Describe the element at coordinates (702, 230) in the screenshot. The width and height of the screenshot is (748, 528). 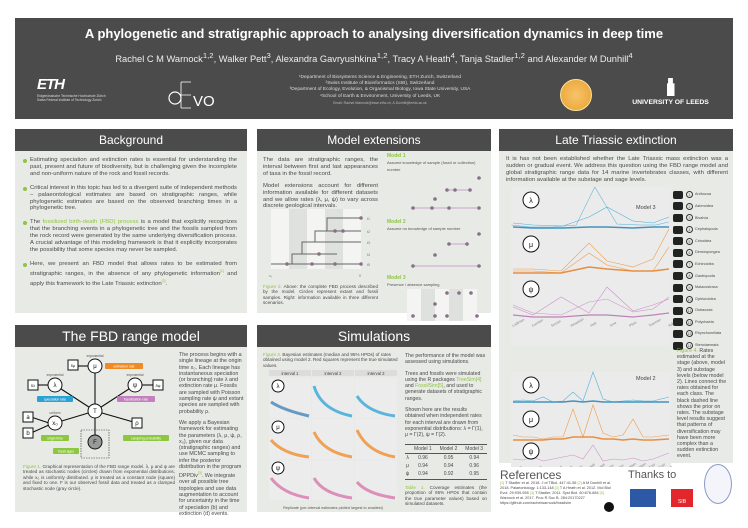
I see `class-legend-item: 4 Cephalopoda` at that location.